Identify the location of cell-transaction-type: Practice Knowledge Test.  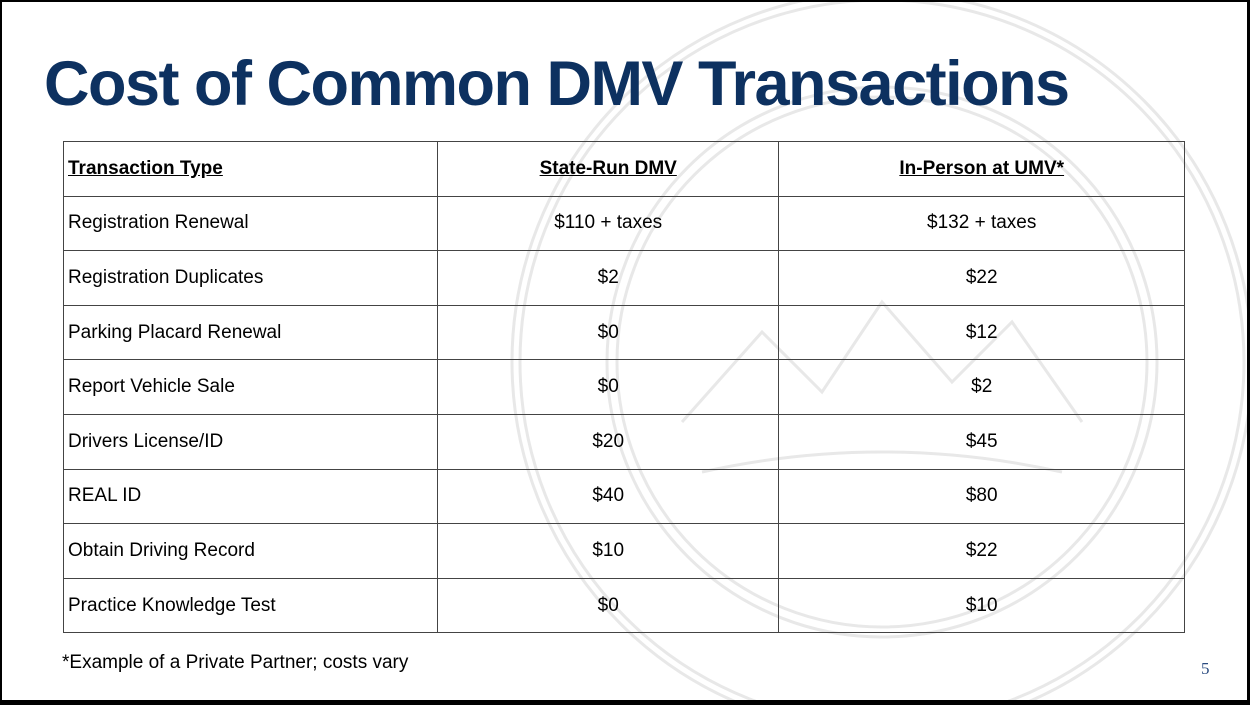
(250, 605).